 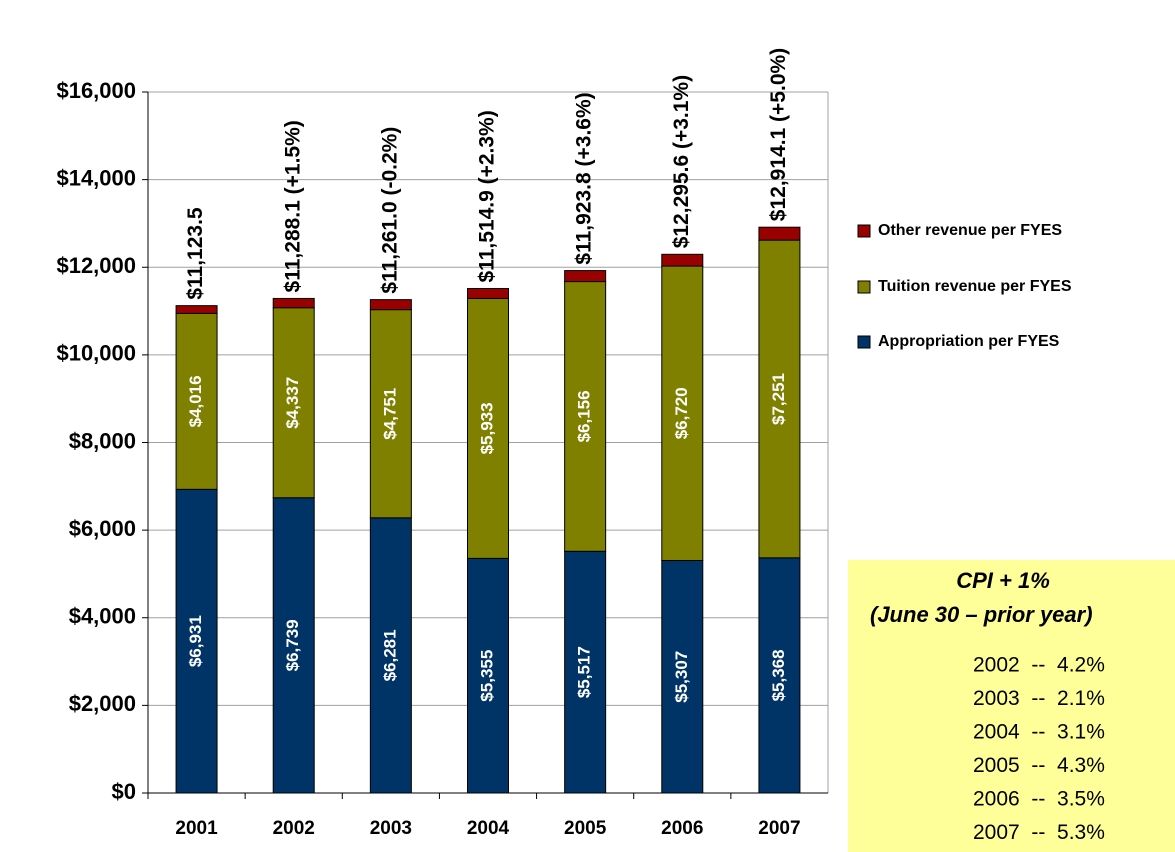 I want to click on segment-label: $4,016, so click(x=195, y=401).